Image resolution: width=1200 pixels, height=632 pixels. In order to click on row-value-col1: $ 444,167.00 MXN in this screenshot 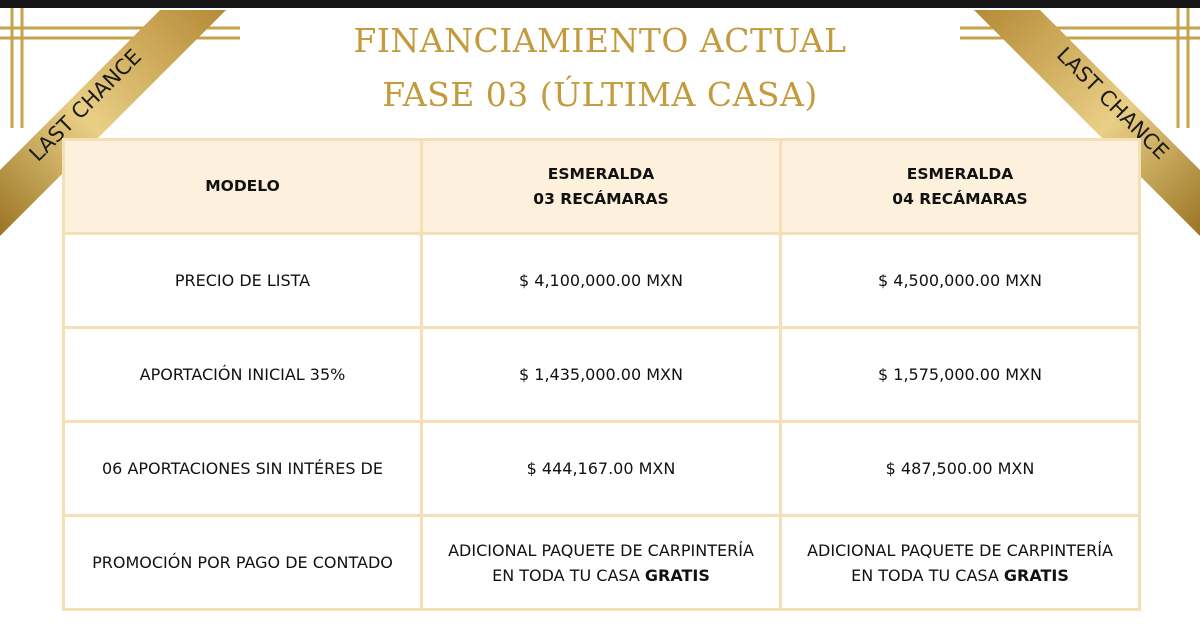, I will do `click(601, 468)`.